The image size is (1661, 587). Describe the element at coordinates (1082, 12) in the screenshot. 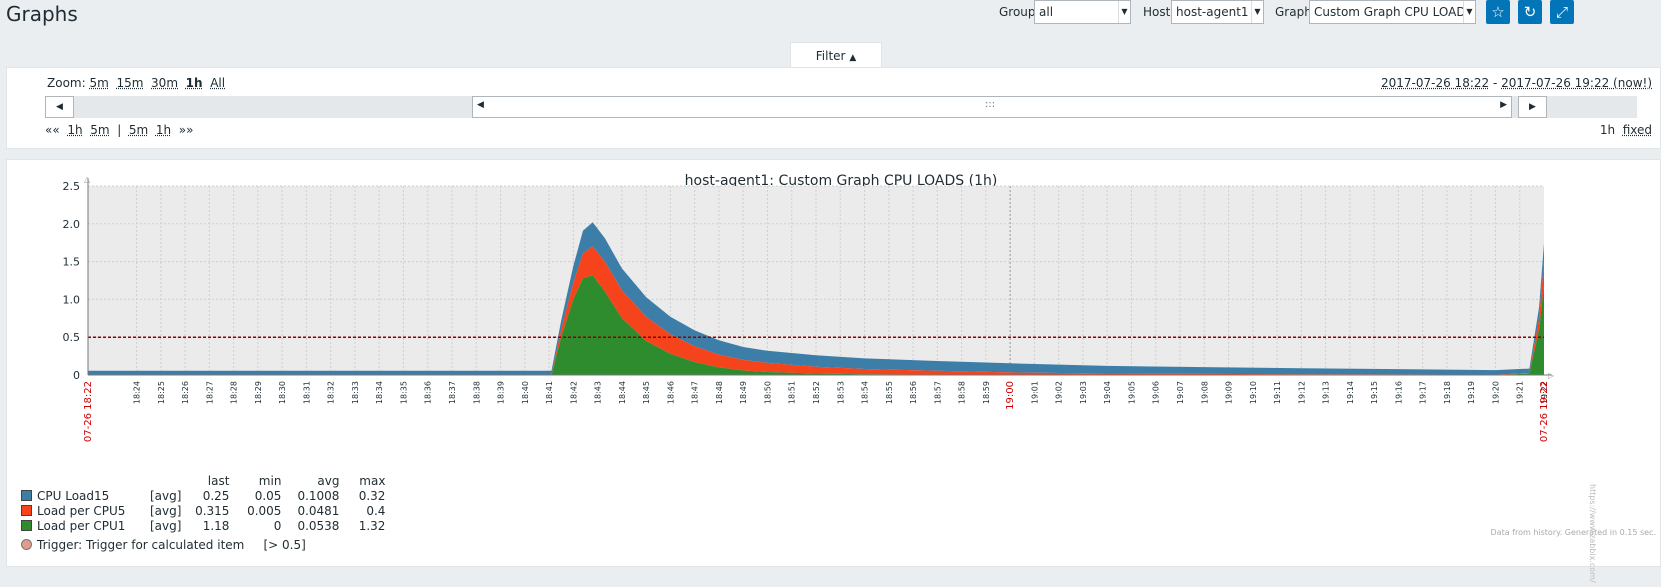

I see `group-select: all ▼` at that location.